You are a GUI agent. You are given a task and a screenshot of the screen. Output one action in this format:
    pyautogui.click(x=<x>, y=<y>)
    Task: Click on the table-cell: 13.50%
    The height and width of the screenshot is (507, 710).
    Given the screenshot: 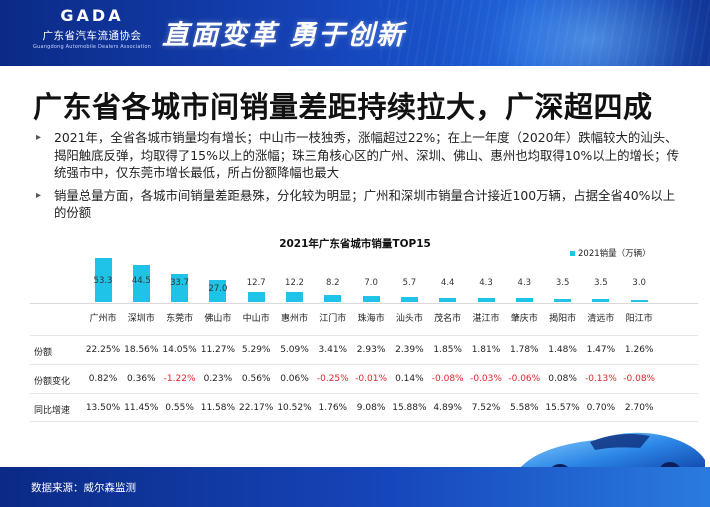 What is the action you would take?
    pyautogui.click(x=103, y=408)
    